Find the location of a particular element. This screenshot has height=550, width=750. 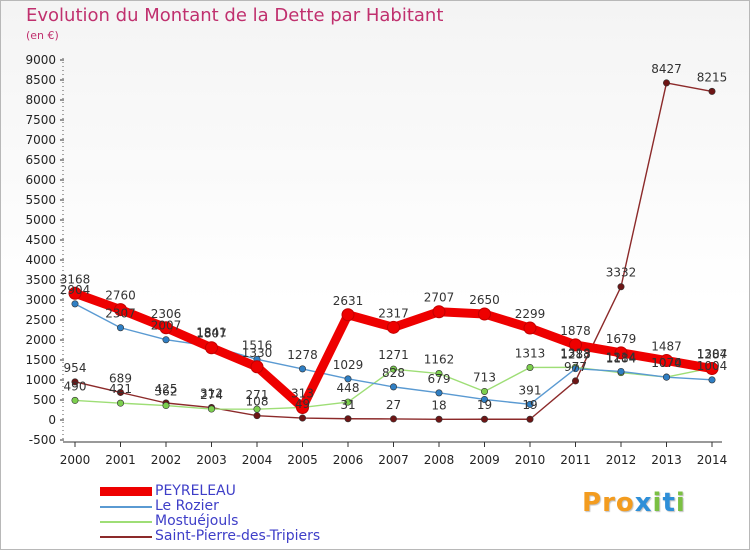

data-label-2: 271 is located at coordinates (257, 395).